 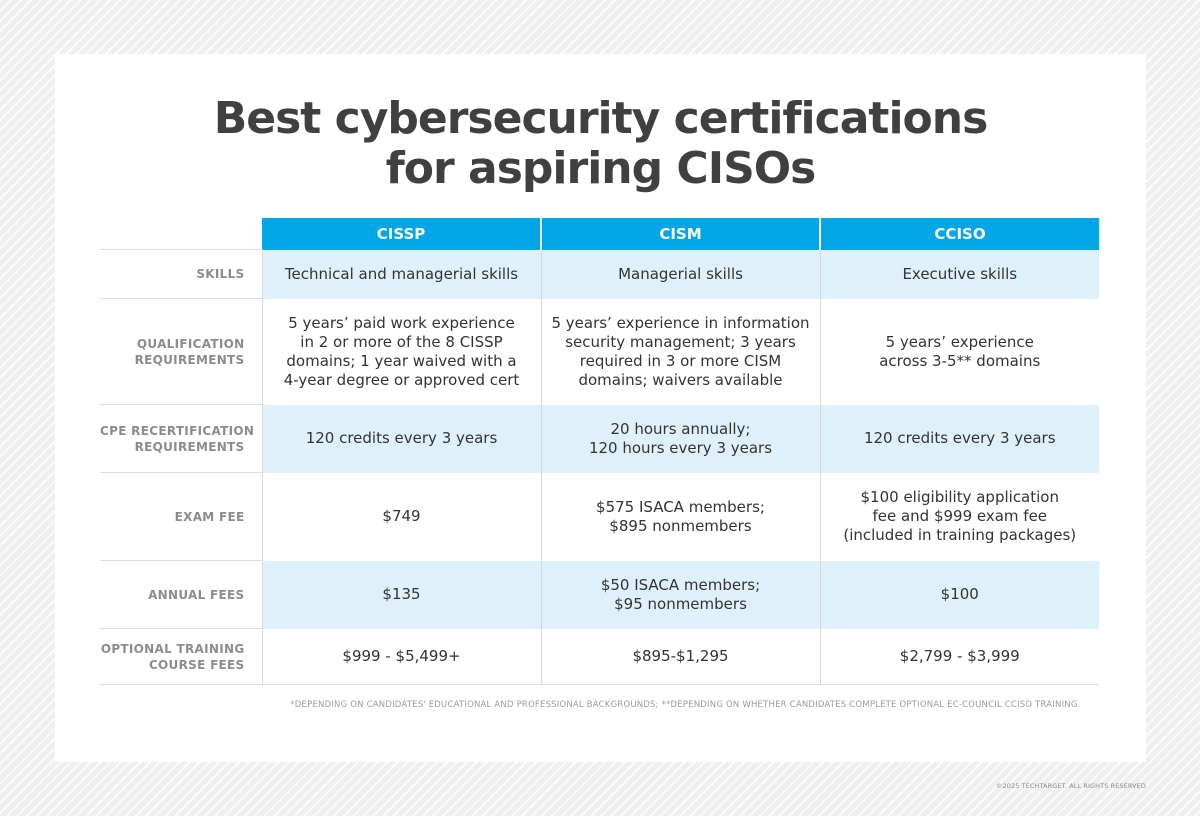 What do you see at coordinates (959, 274) in the screenshot?
I see `table-cell: Executive skills` at bounding box center [959, 274].